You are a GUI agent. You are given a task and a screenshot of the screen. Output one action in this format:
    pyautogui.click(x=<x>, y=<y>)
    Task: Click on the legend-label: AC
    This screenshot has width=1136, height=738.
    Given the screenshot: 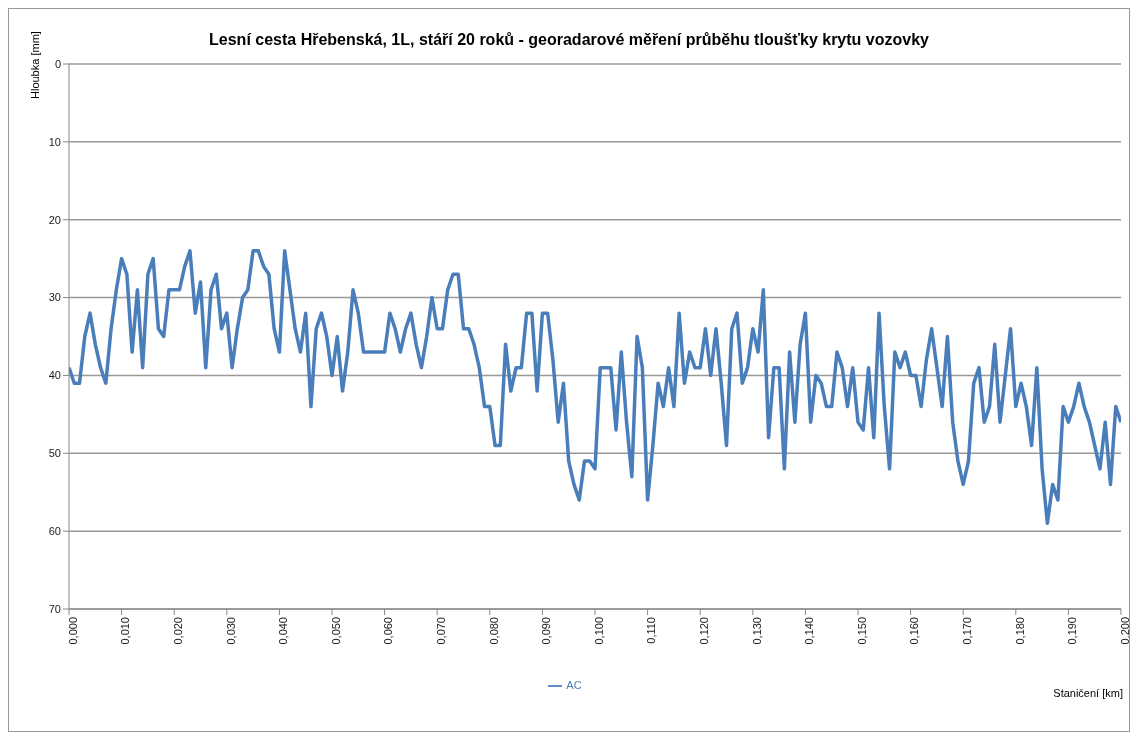 What is the action you would take?
    pyautogui.click(x=574, y=685)
    